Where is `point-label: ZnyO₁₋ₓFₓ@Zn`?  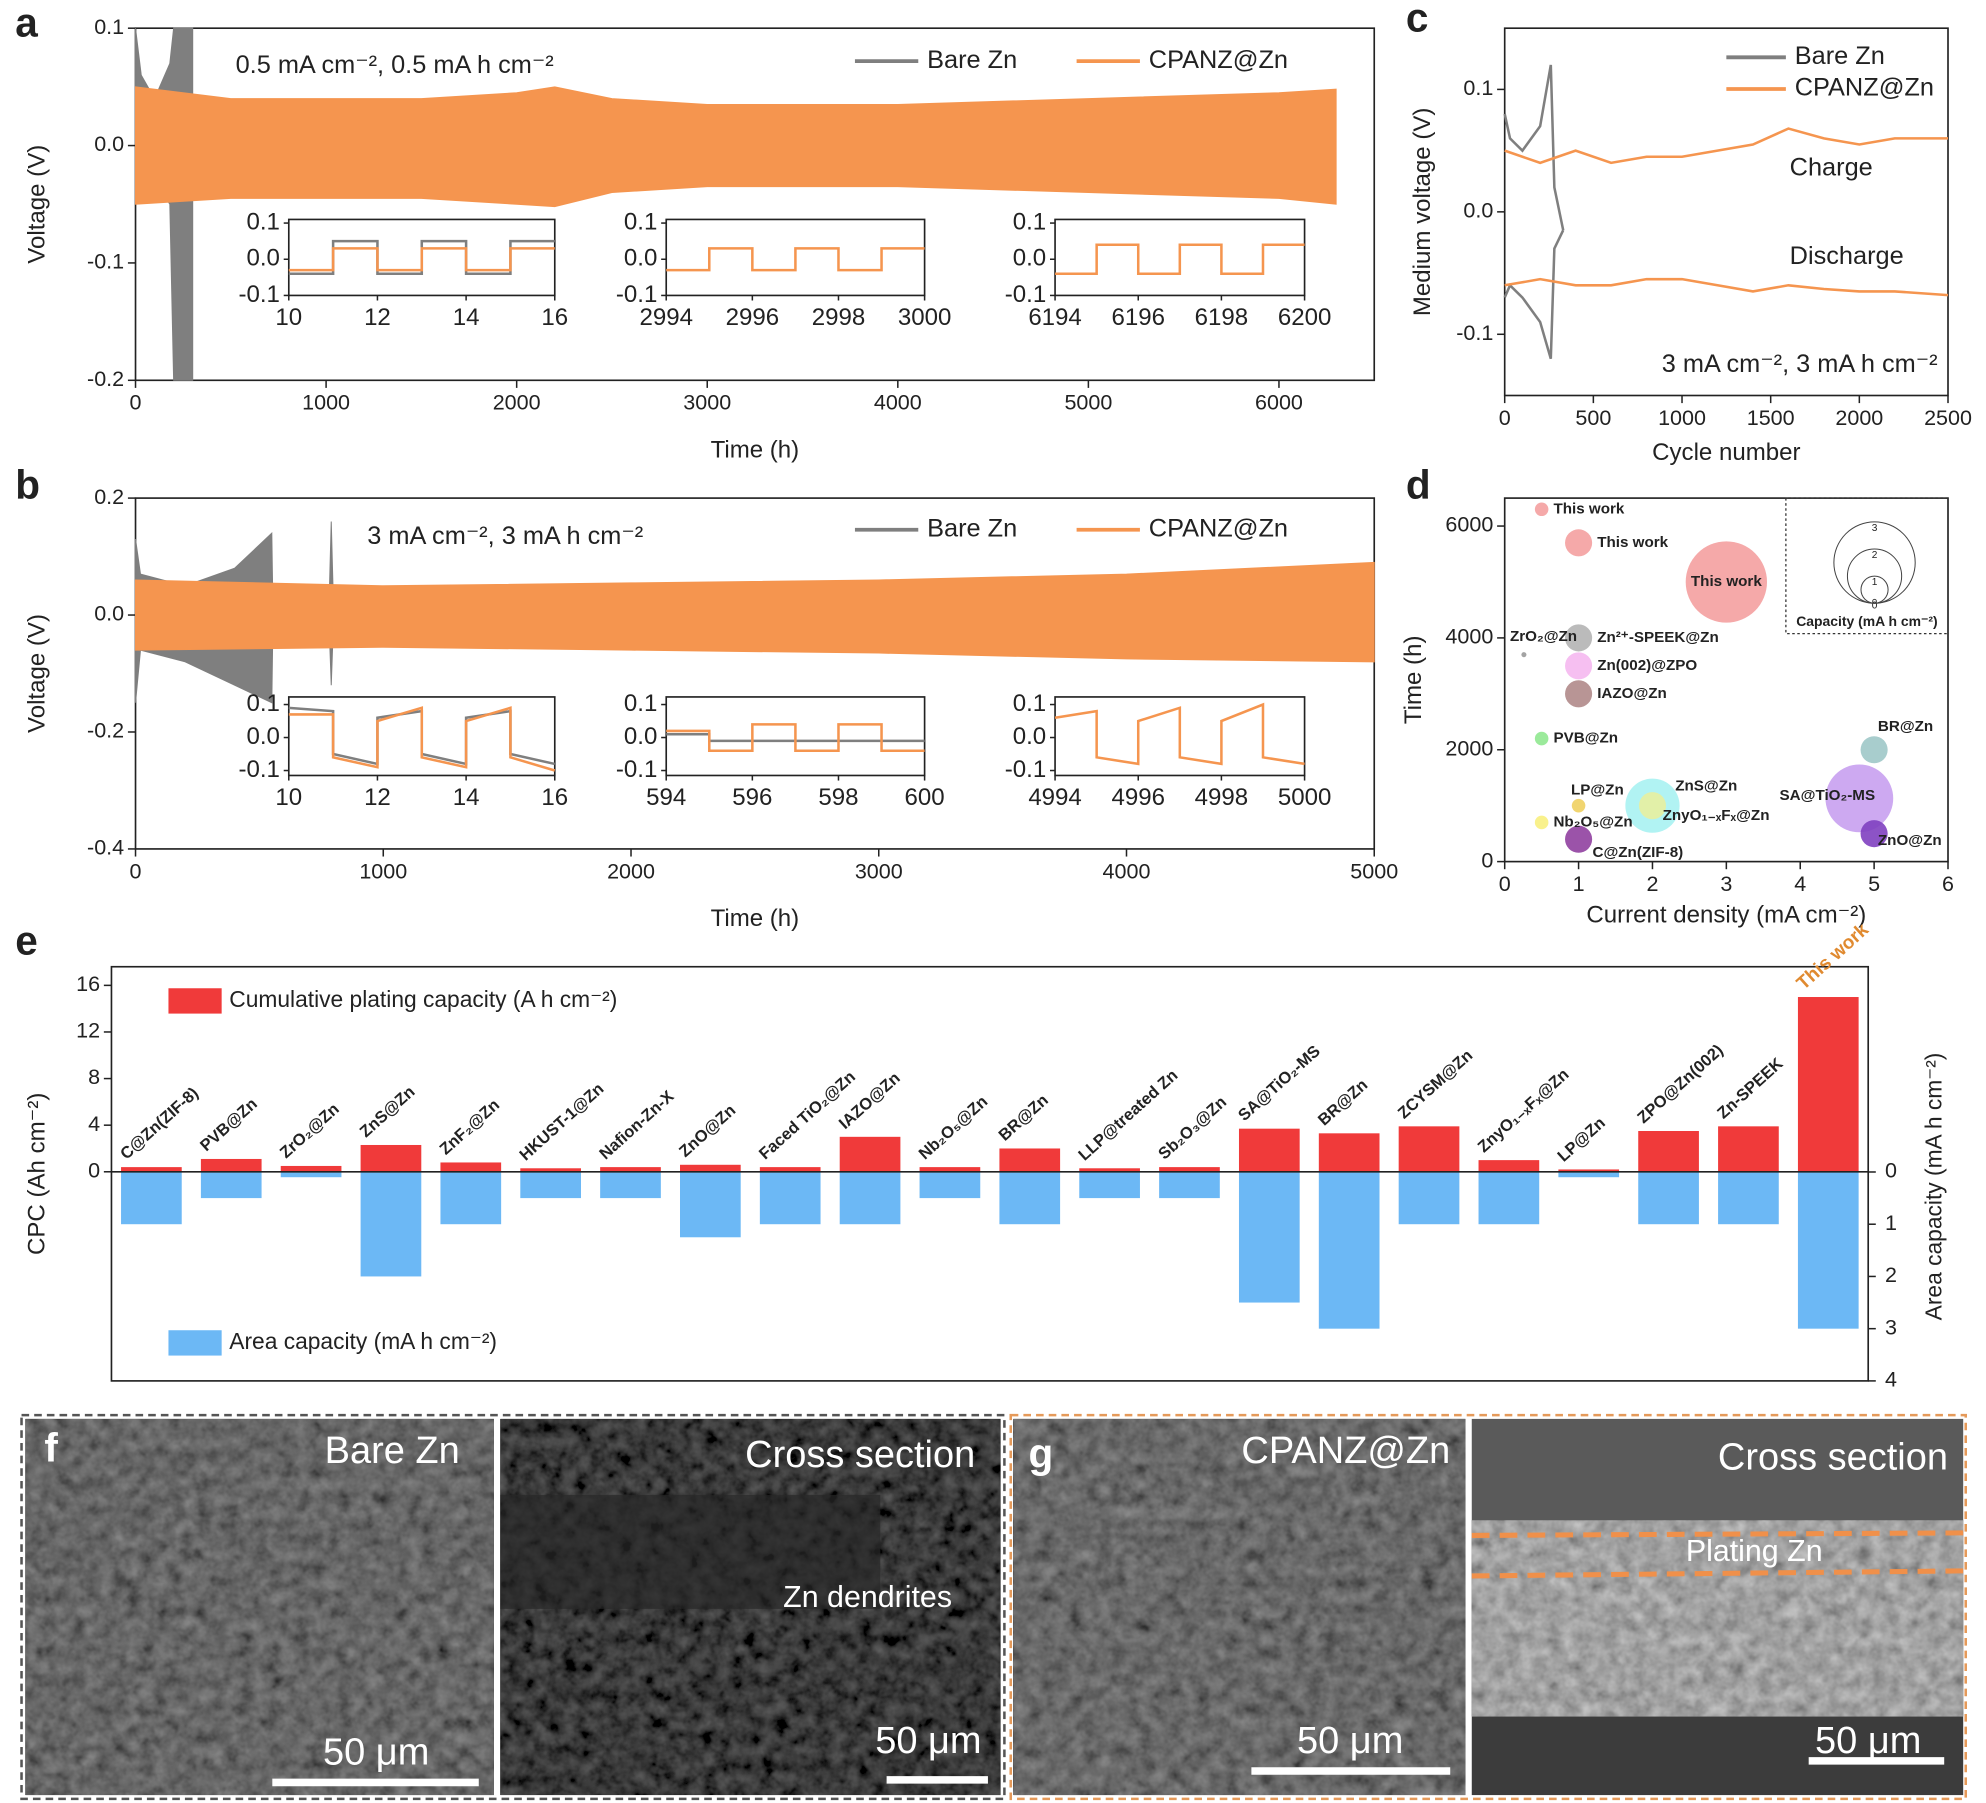 point-label: ZnyO₁₋ₓFₓ@Zn is located at coordinates (1716, 815).